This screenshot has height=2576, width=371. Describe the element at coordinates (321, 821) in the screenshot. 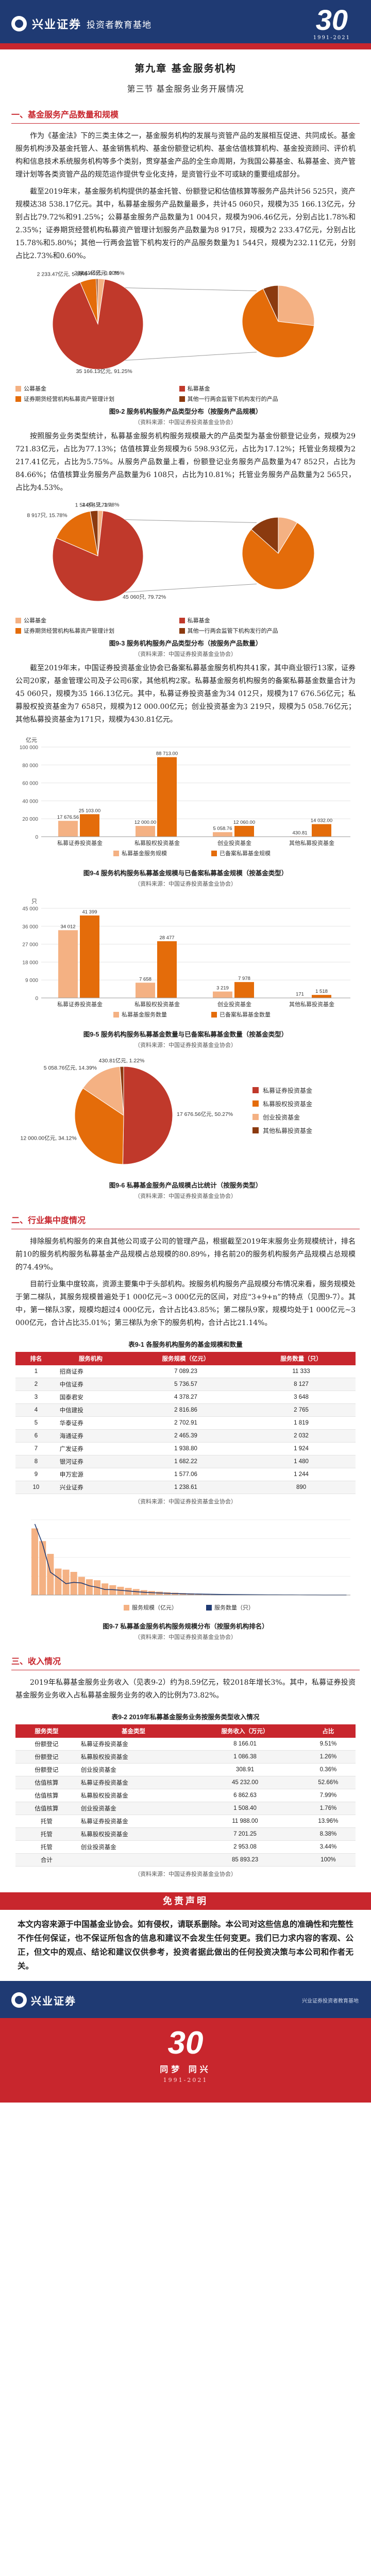

I see `bar-data-label: 14 032.00` at that location.